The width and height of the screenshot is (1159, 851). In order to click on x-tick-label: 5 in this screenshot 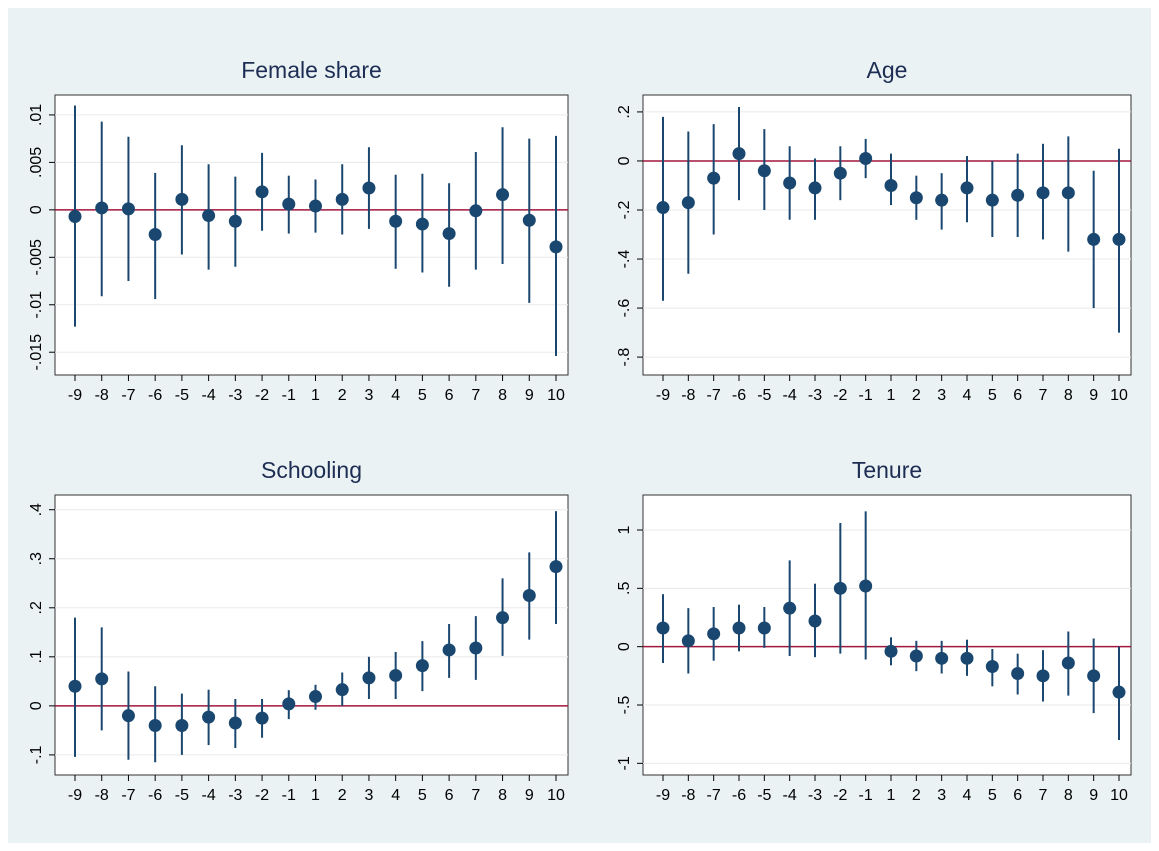, I will do `click(992, 795)`.